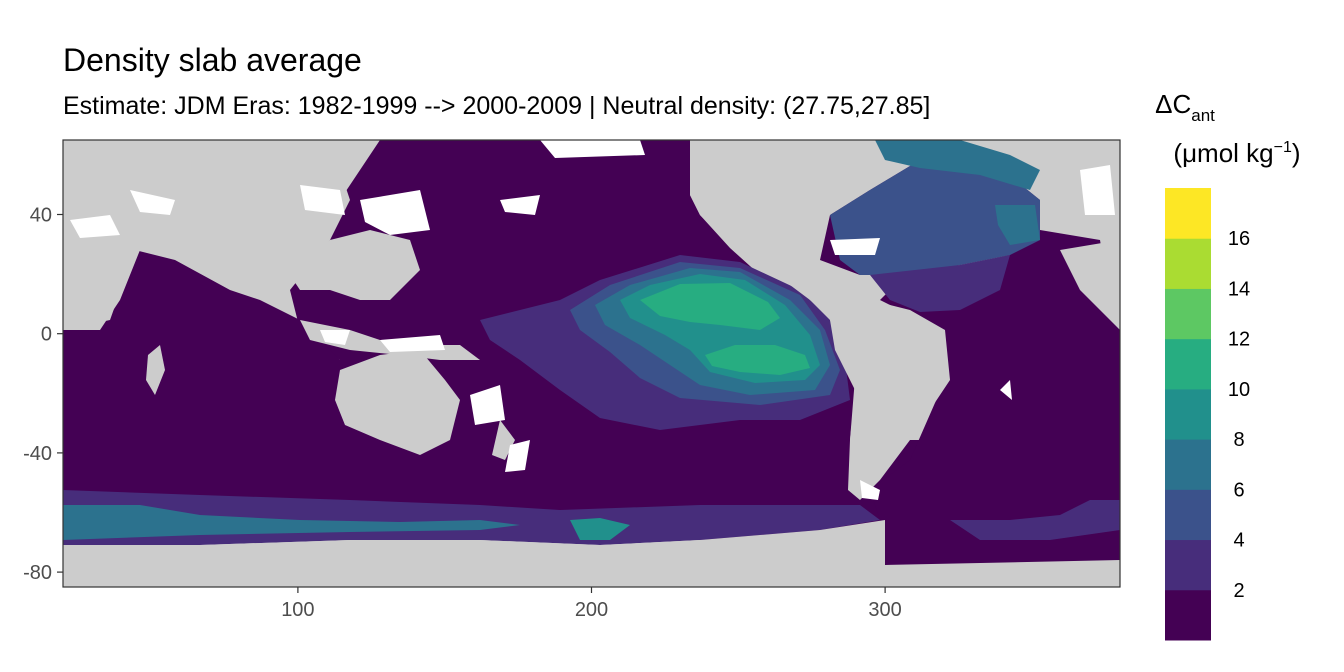 The image size is (1344, 672). I want to click on x-axis: 100 200 300, so click(591, 604).